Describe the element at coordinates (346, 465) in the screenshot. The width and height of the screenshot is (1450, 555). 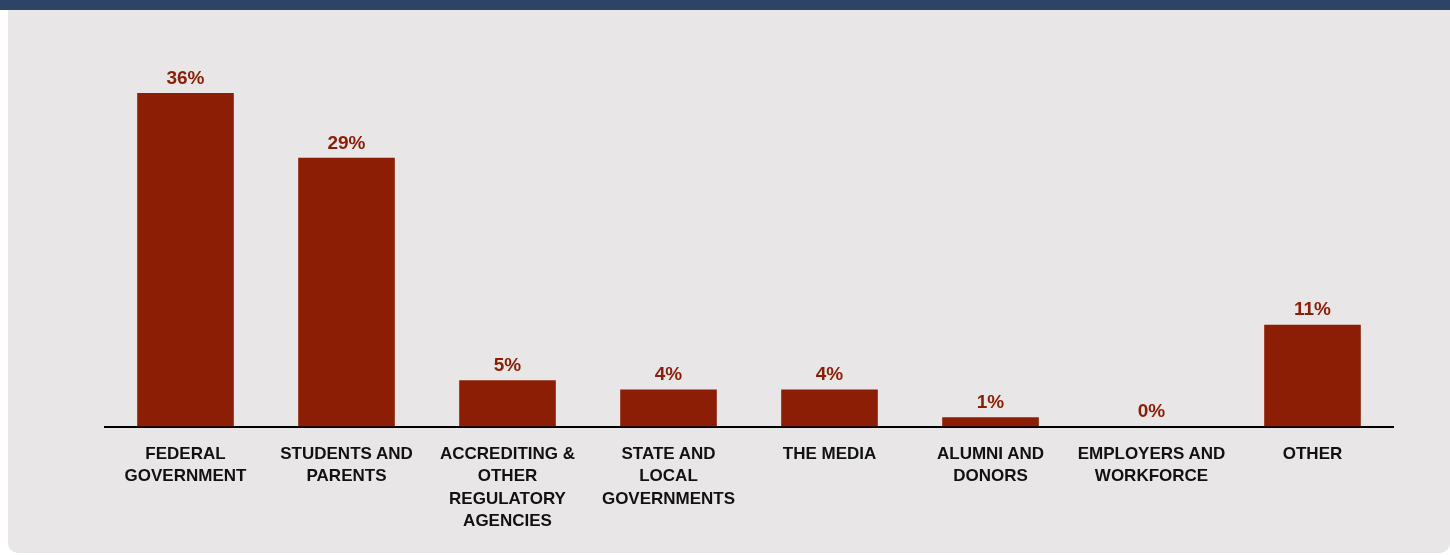
I see `x-tick-label: STUDENTS AND PARENTS` at that location.